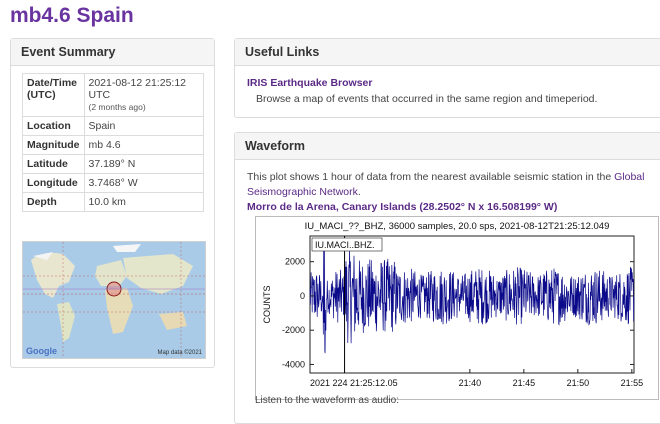 The height and width of the screenshot is (424, 660). I want to click on legend-box, so click(347, 244).